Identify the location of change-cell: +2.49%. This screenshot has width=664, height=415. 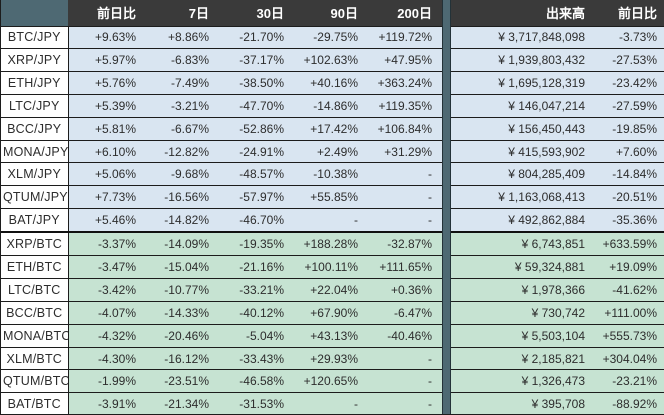
(331, 151).